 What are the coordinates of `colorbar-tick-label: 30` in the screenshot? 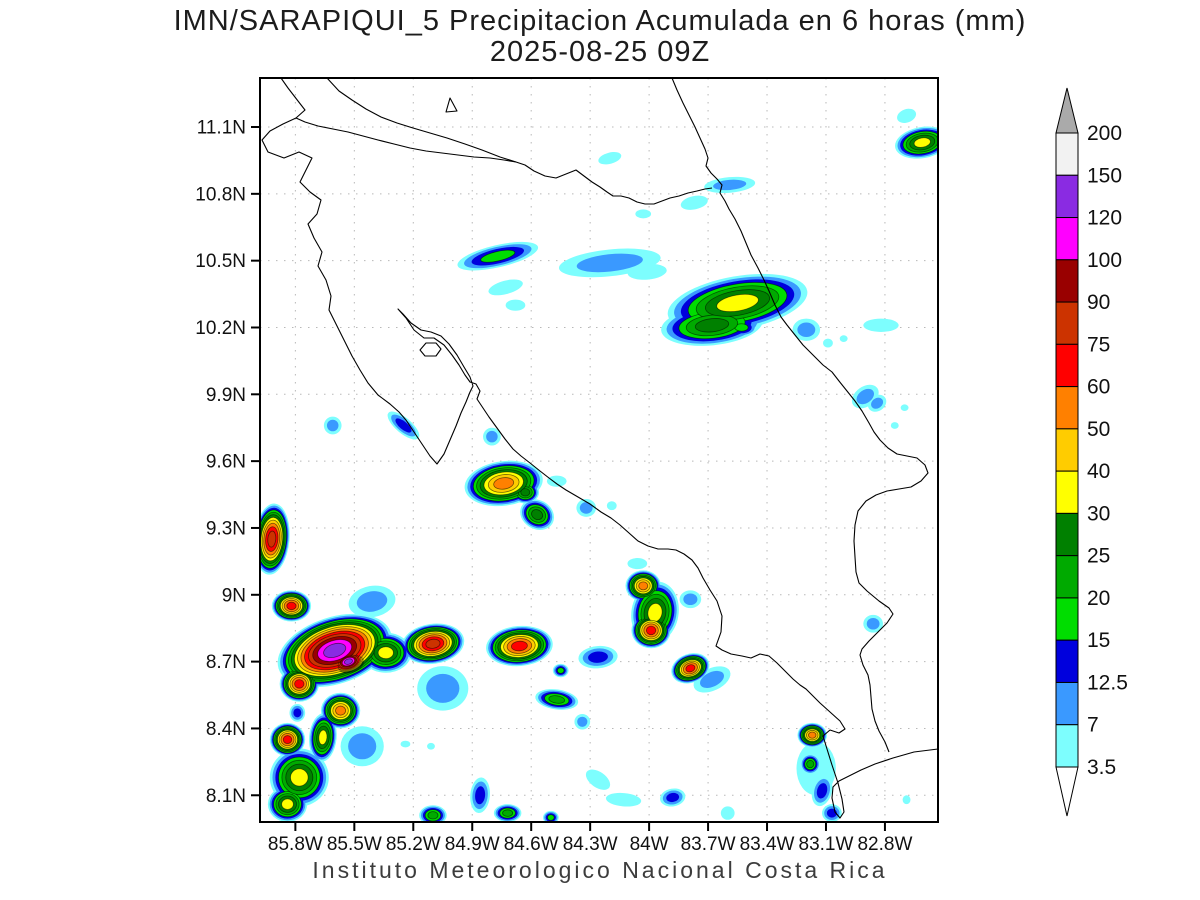 It's located at (1098, 513).